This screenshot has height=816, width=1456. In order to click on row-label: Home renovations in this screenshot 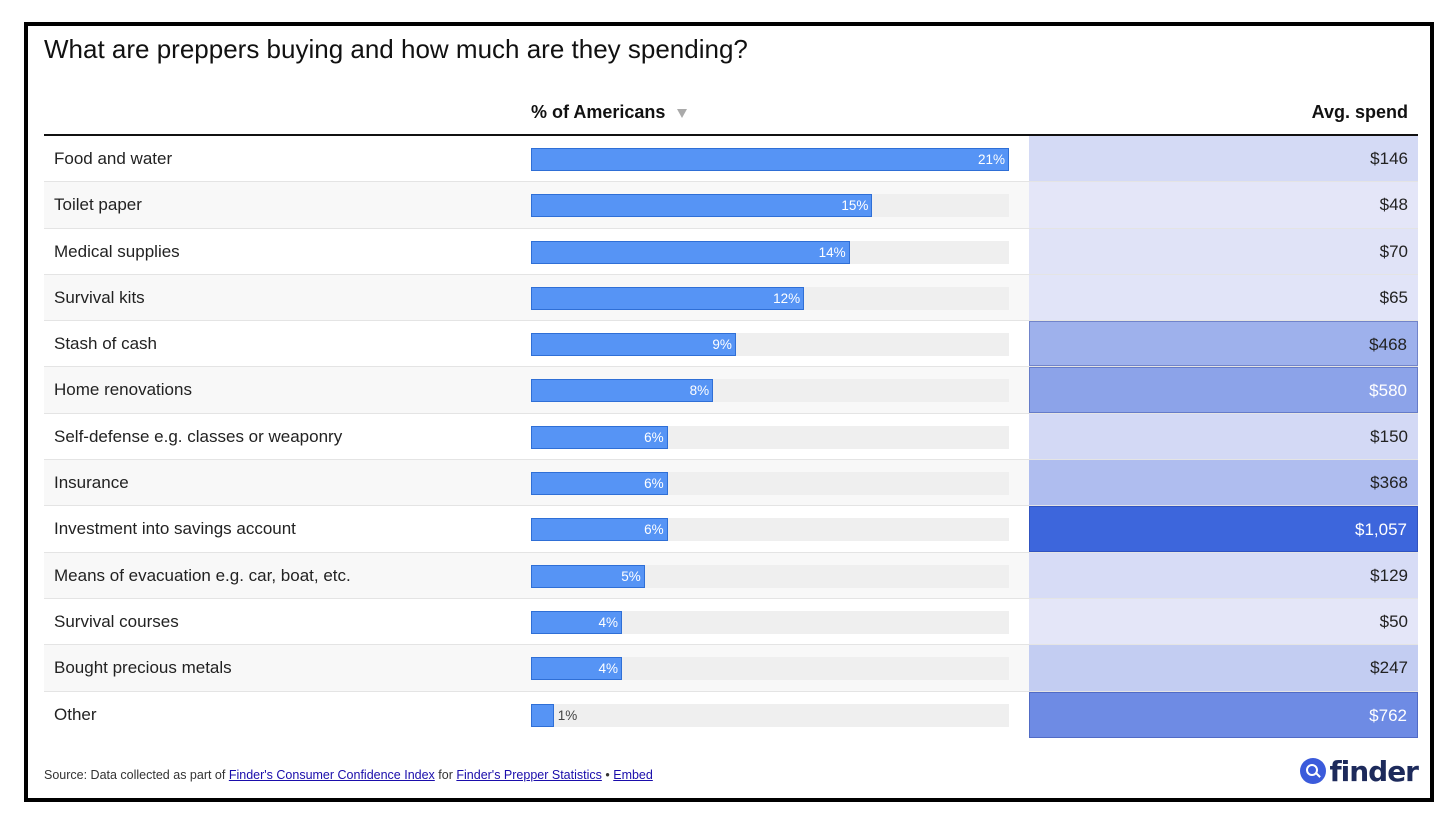, I will do `click(123, 390)`.